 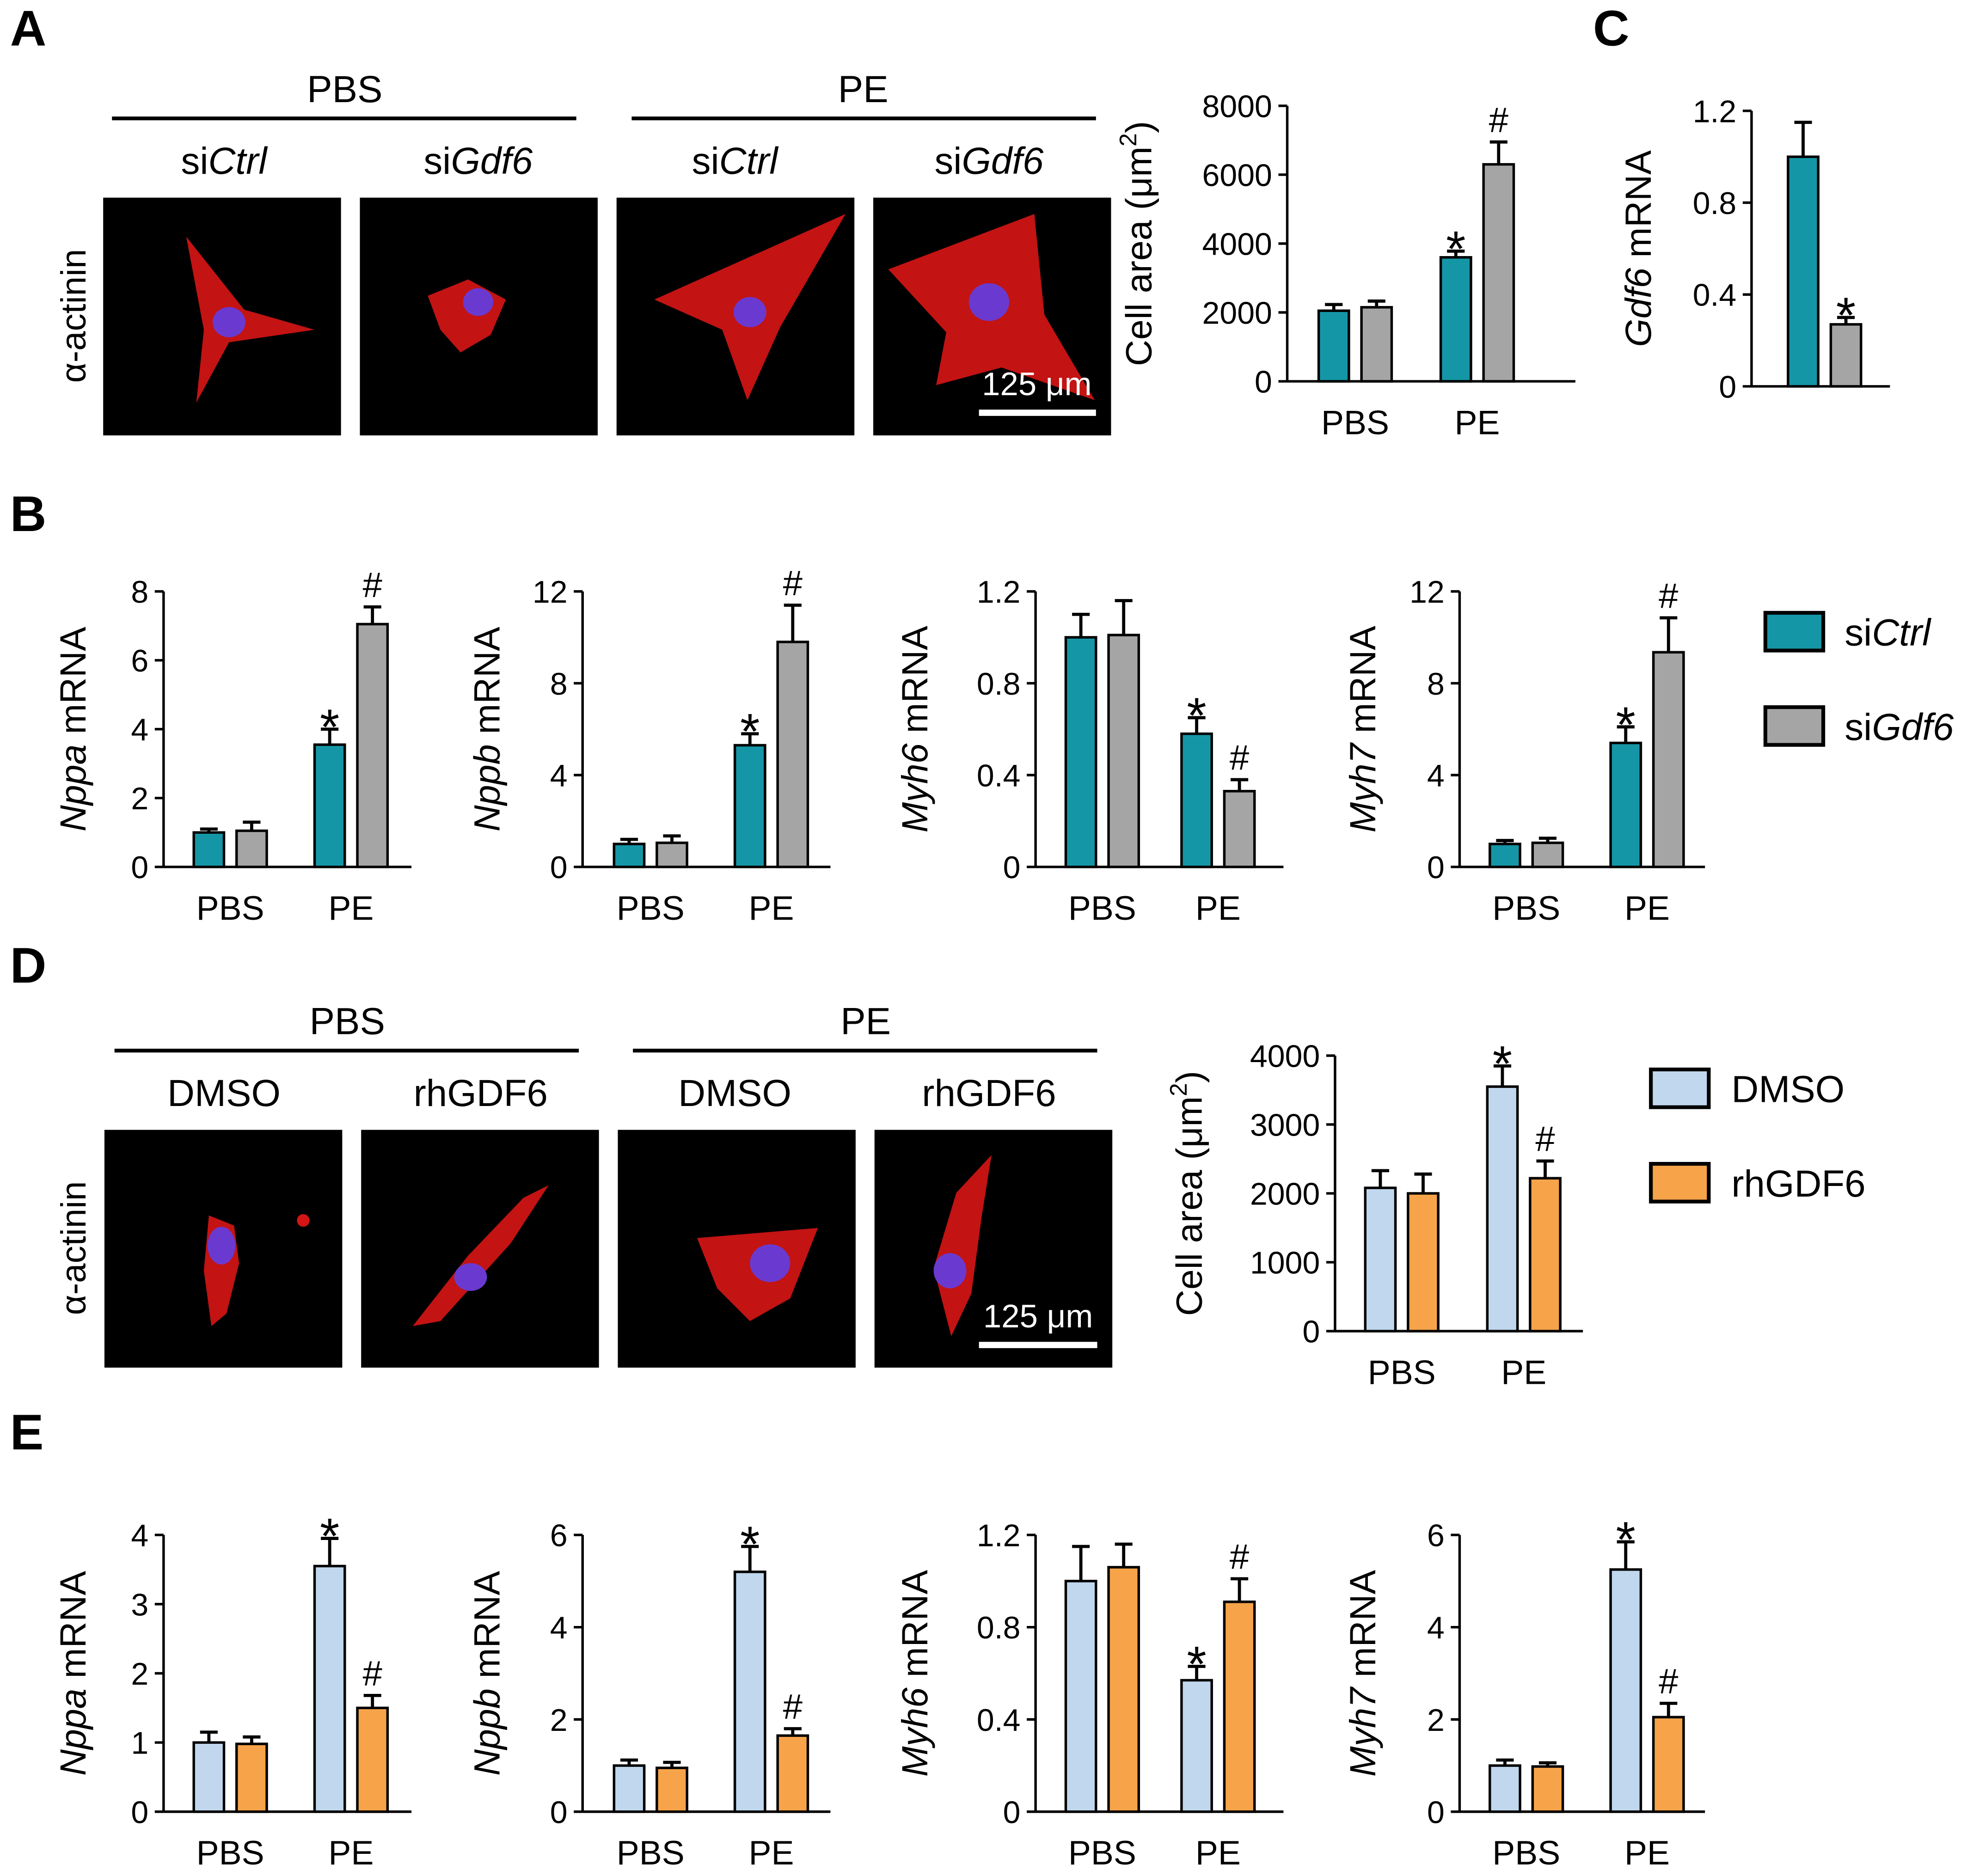 I want to click on y-tick-label: 12, so click(x=1427, y=592).